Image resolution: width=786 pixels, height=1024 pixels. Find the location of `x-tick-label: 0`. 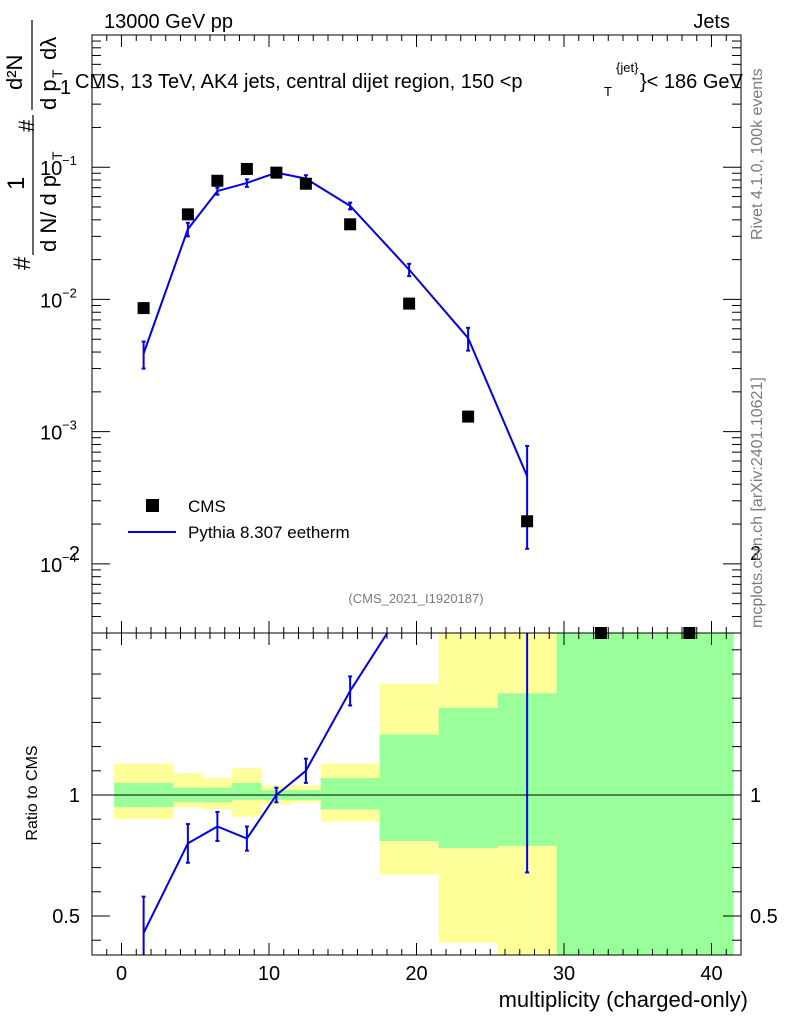

x-tick-label: 0 is located at coordinates (121, 974).